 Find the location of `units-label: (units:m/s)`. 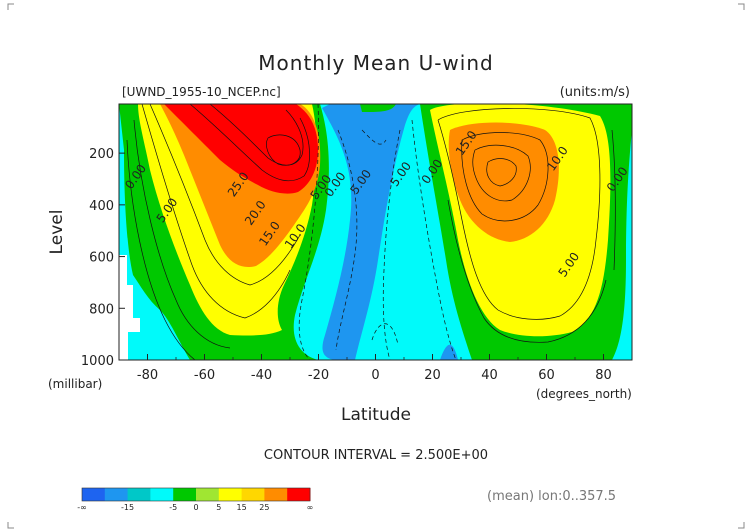

units-label: (units:m/s) is located at coordinates (595, 92).